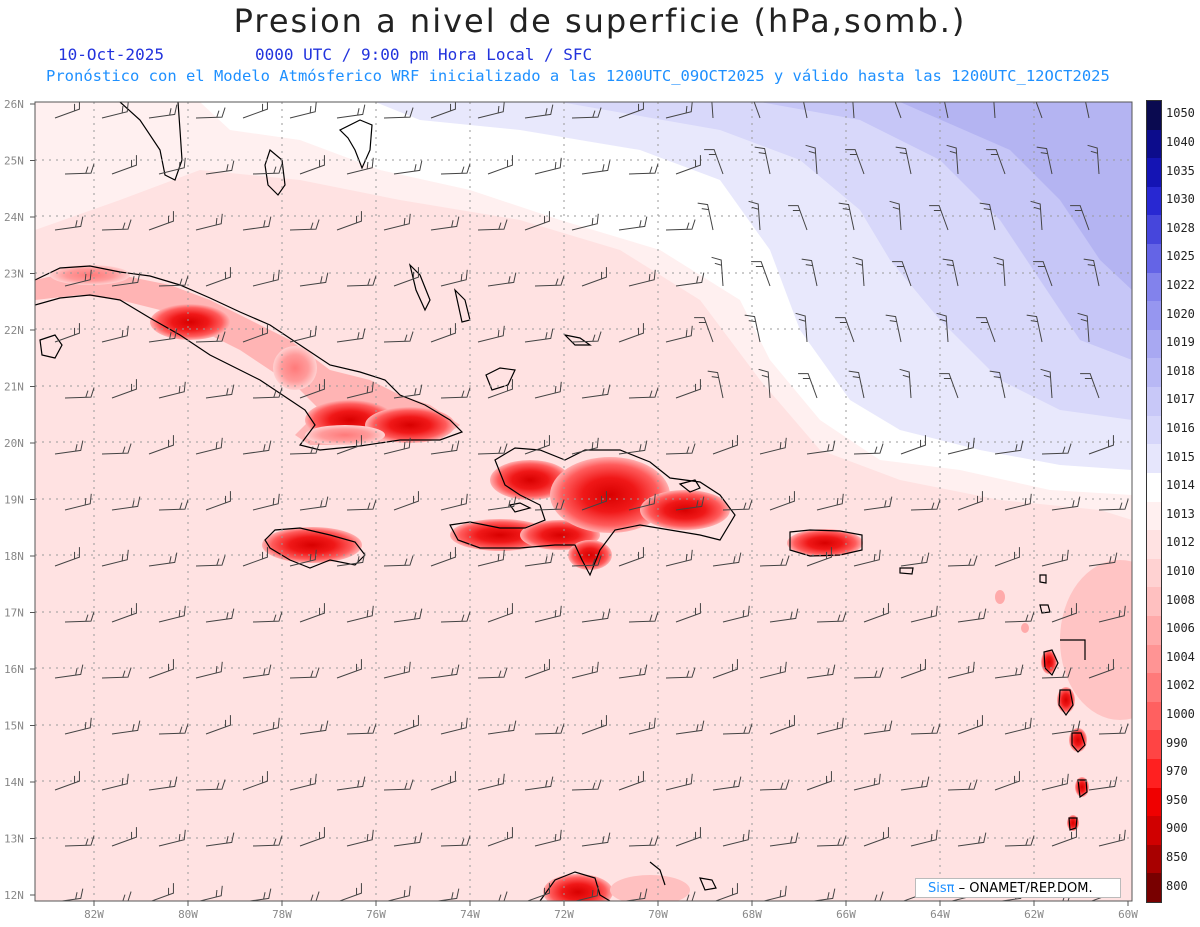  Describe the element at coordinates (1180, 284) in the screenshot. I see `colorbar-label: 1022` at that location.